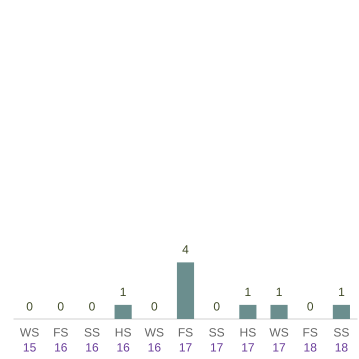  I want to click on data-label: 4, so click(186, 249).